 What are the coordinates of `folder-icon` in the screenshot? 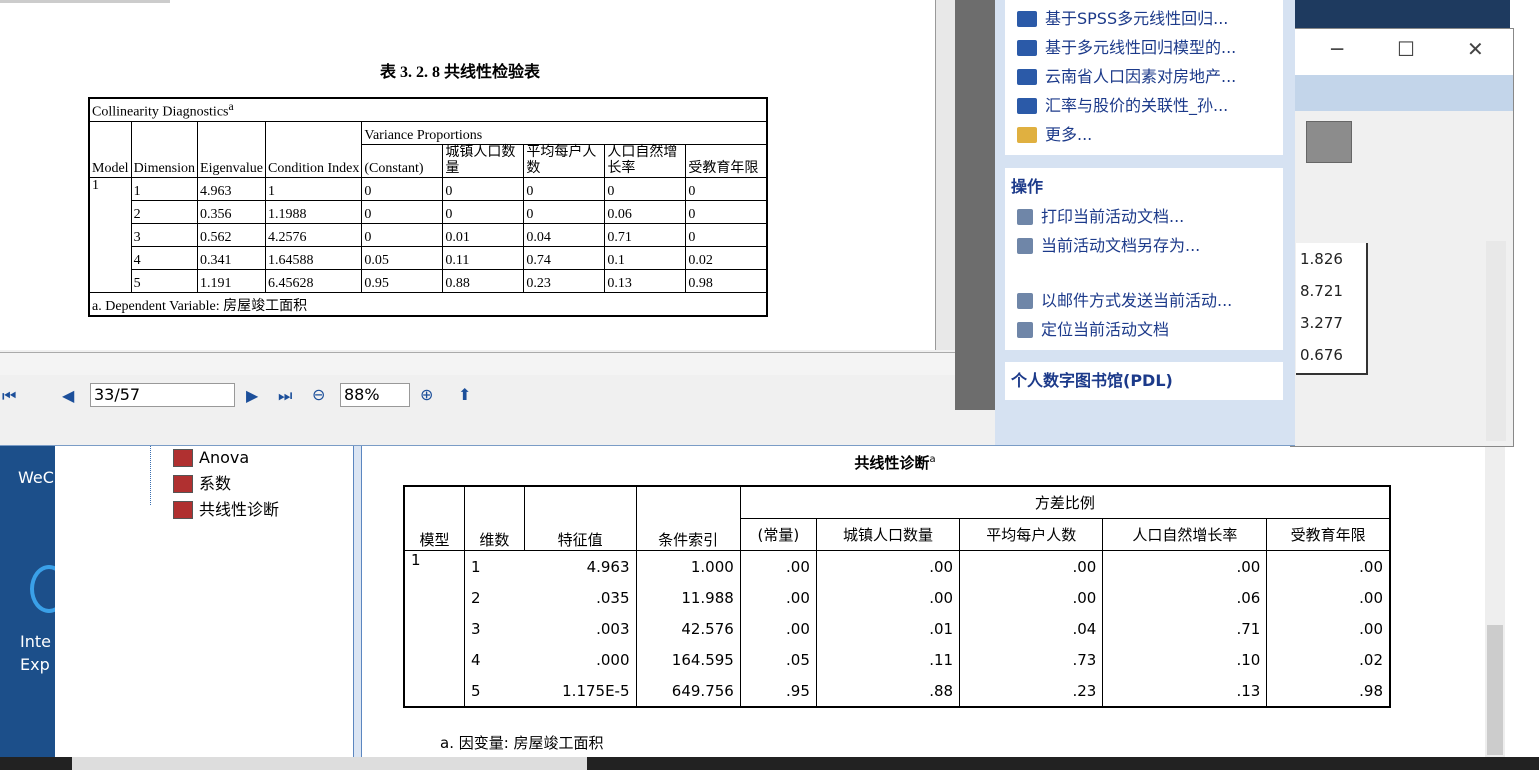 It's located at (1027, 134).